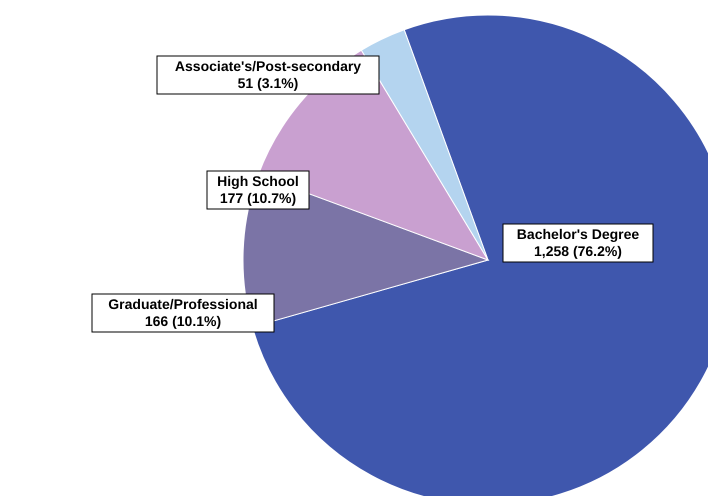 The height and width of the screenshot is (504, 716). What do you see at coordinates (268, 83) in the screenshot?
I see `data-label: 51 (3.1%)` at bounding box center [268, 83].